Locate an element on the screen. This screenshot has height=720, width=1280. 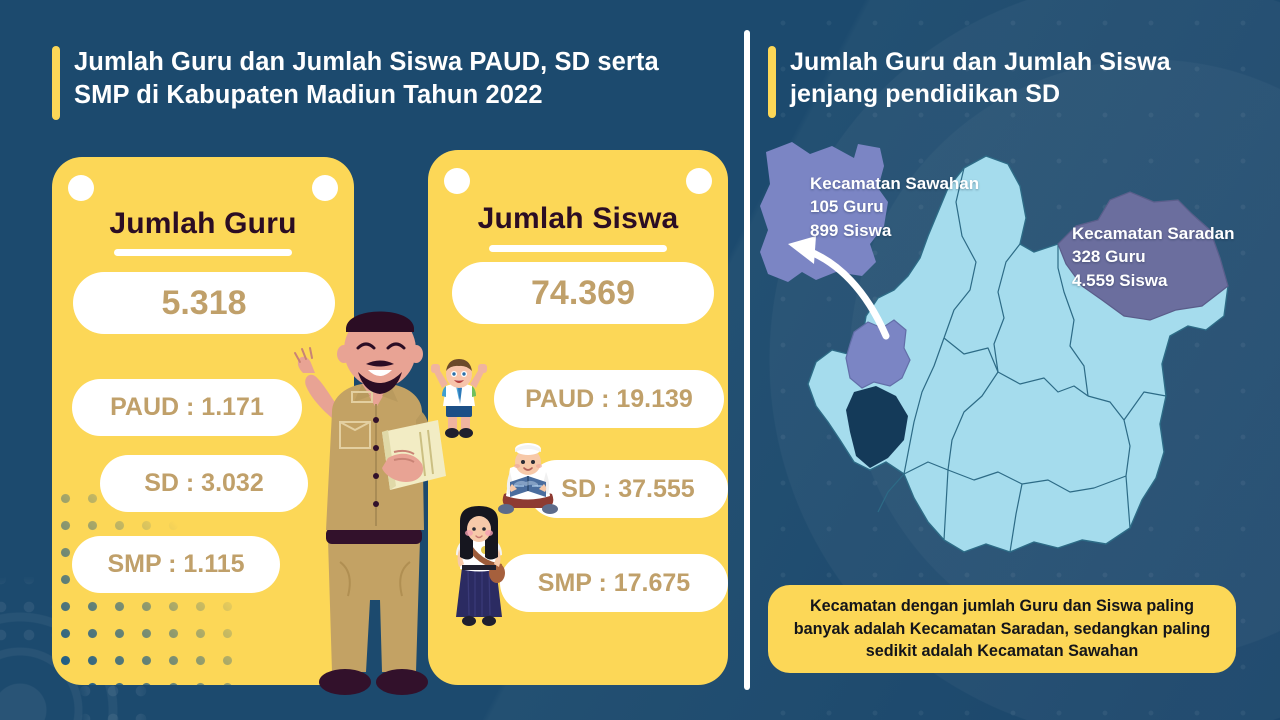
guru-smp-value: SMP : 1.115 is located at coordinates (176, 564).